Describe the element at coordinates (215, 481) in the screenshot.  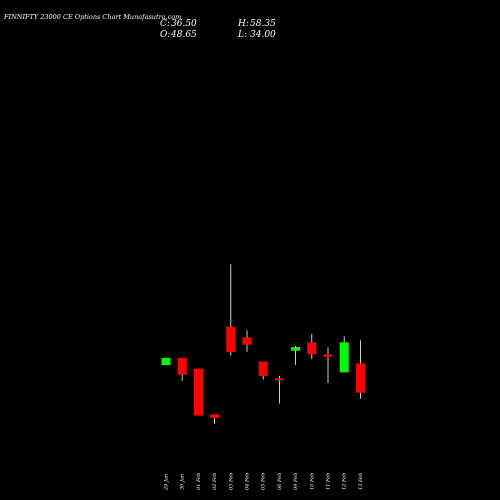
I see `x-tick-label: 02 Feb` at that location.